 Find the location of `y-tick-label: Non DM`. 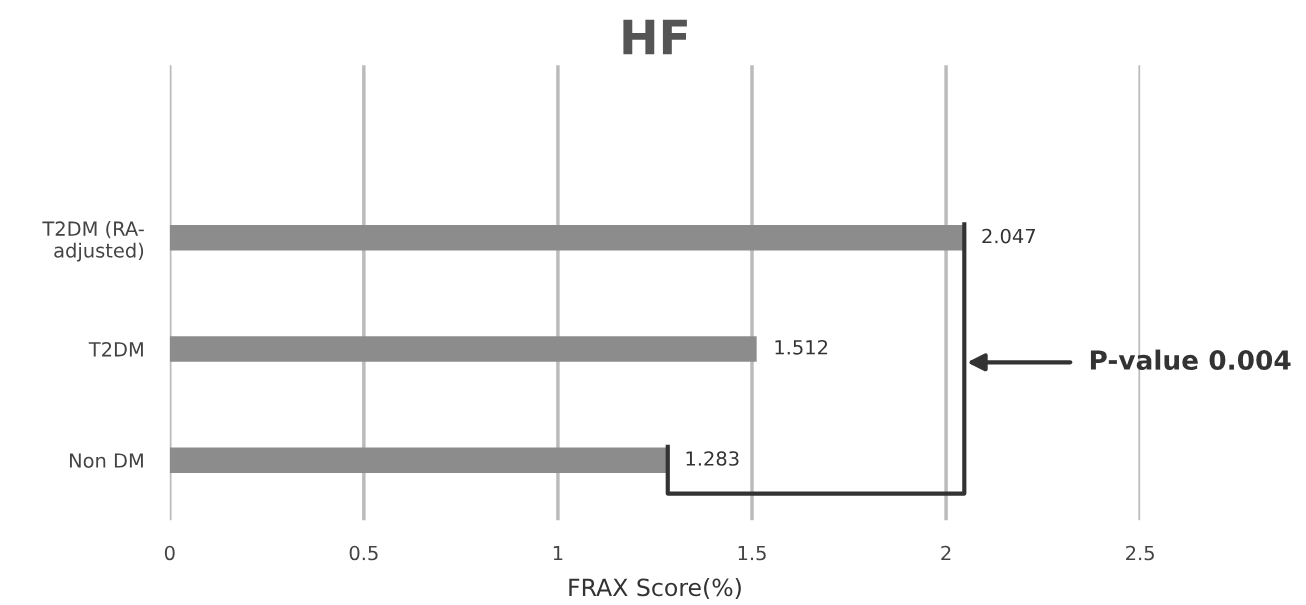

y-tick-label: Non DM is located at coordinates (106, 460).